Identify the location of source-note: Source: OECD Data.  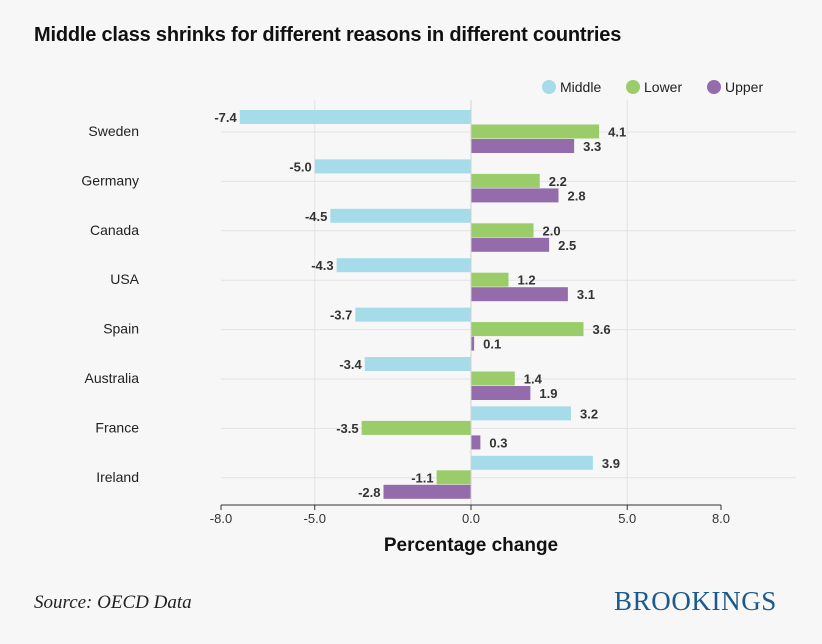
(113, 602).